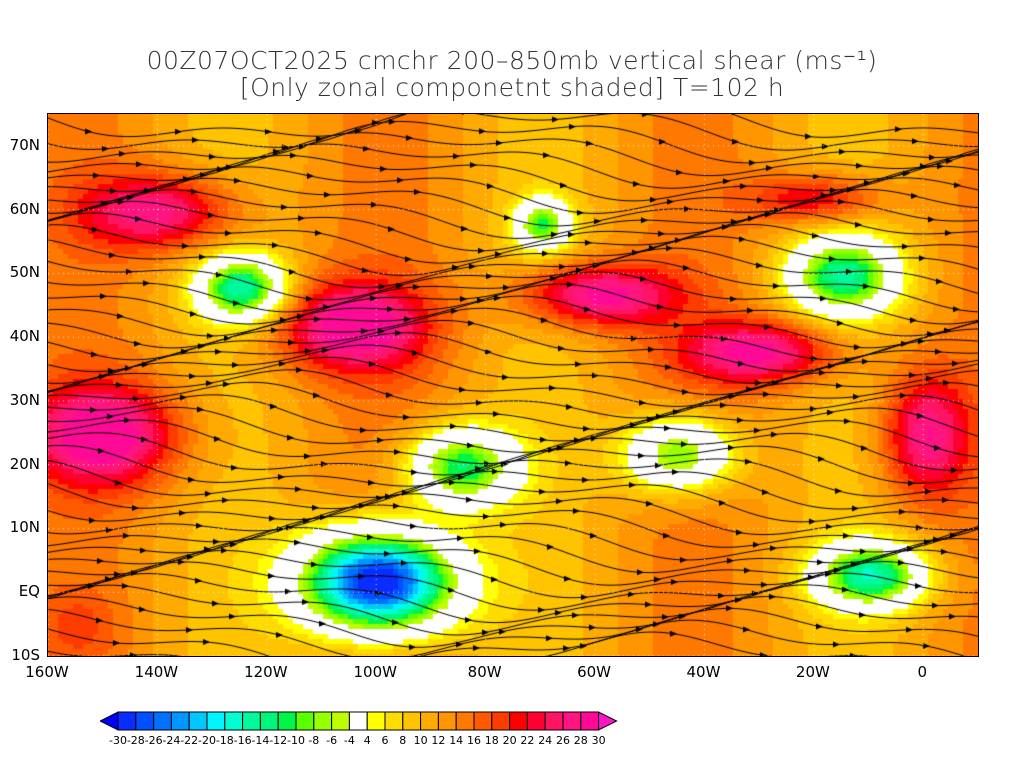 The width and height of the screenshot is (1024, 768). Describe the element at coordinates (922, 672) in the screenshot. I see `lon-tick-label: 0` at that location.